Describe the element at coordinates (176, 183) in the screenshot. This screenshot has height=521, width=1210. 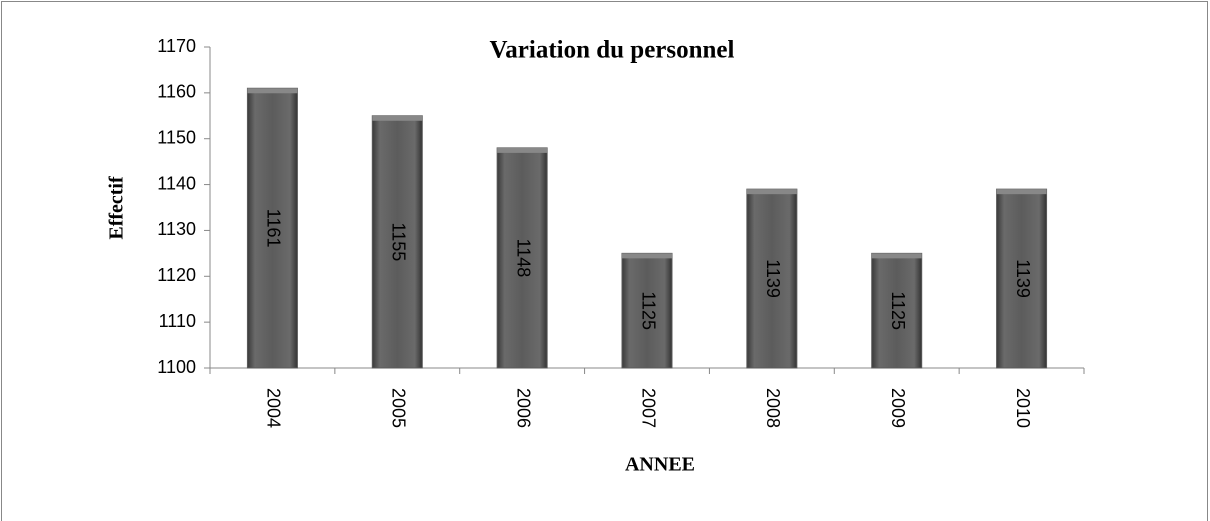
I see `y-tick-label: 1140` at that location.